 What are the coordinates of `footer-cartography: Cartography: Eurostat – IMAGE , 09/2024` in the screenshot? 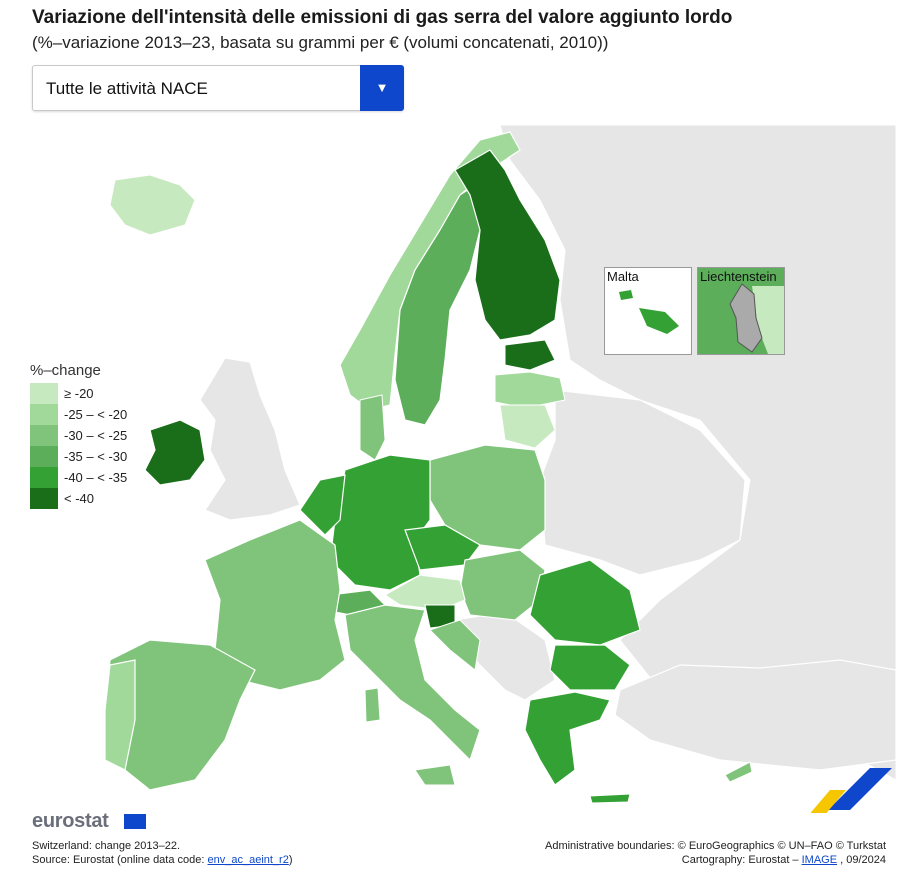 It's located at (783, 860).